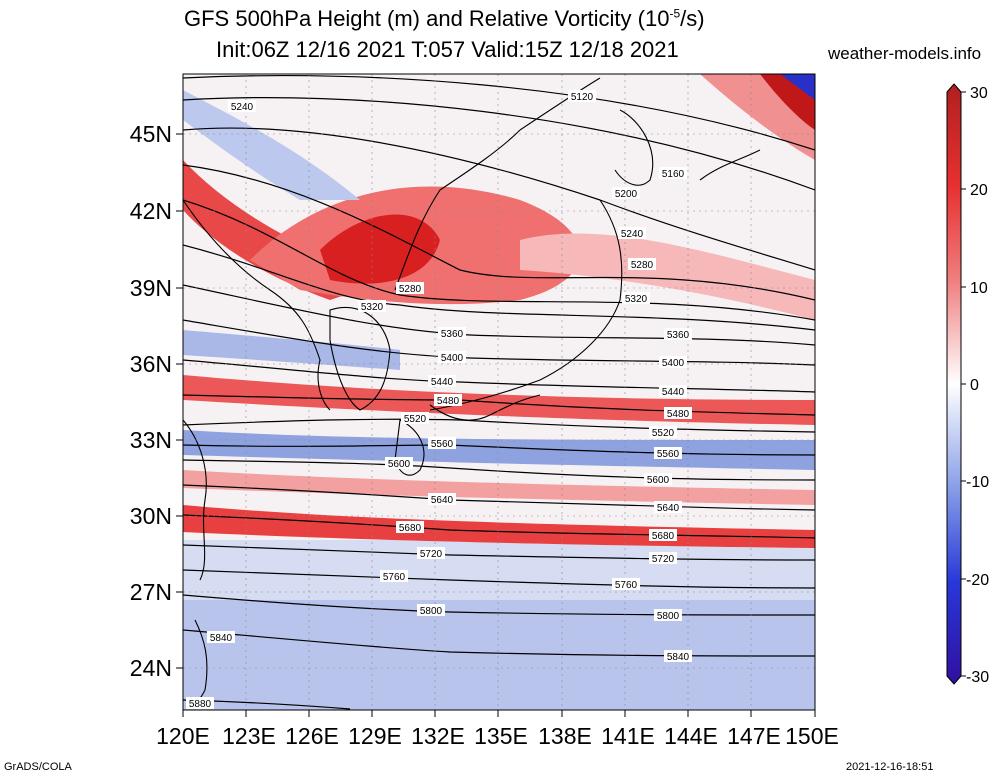  What do you see at coordinates (183, 736) in the screenshot?
I see `lon-label: 120E` at bounding box center [183, 736].